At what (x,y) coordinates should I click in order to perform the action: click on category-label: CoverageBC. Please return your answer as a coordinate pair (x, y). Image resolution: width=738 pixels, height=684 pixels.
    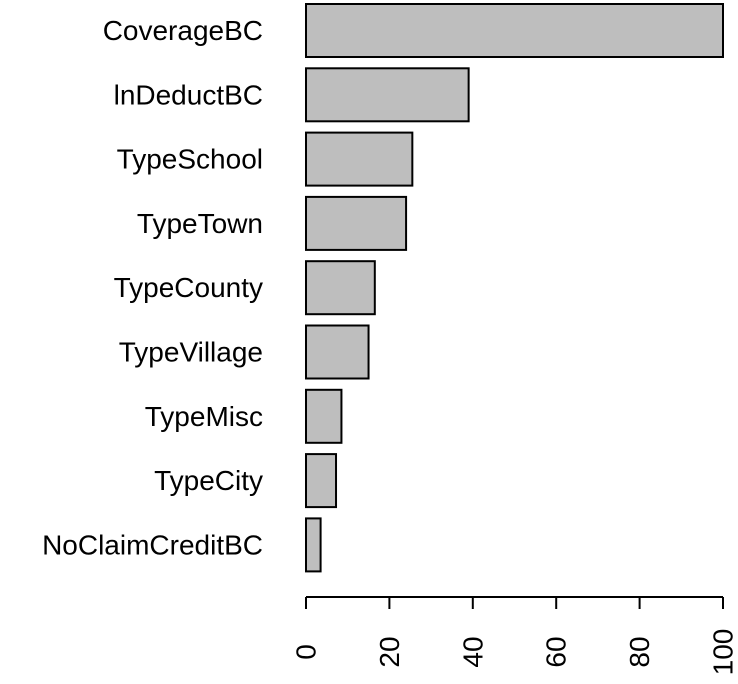
    Looking at the image, I should click on (183, 30).